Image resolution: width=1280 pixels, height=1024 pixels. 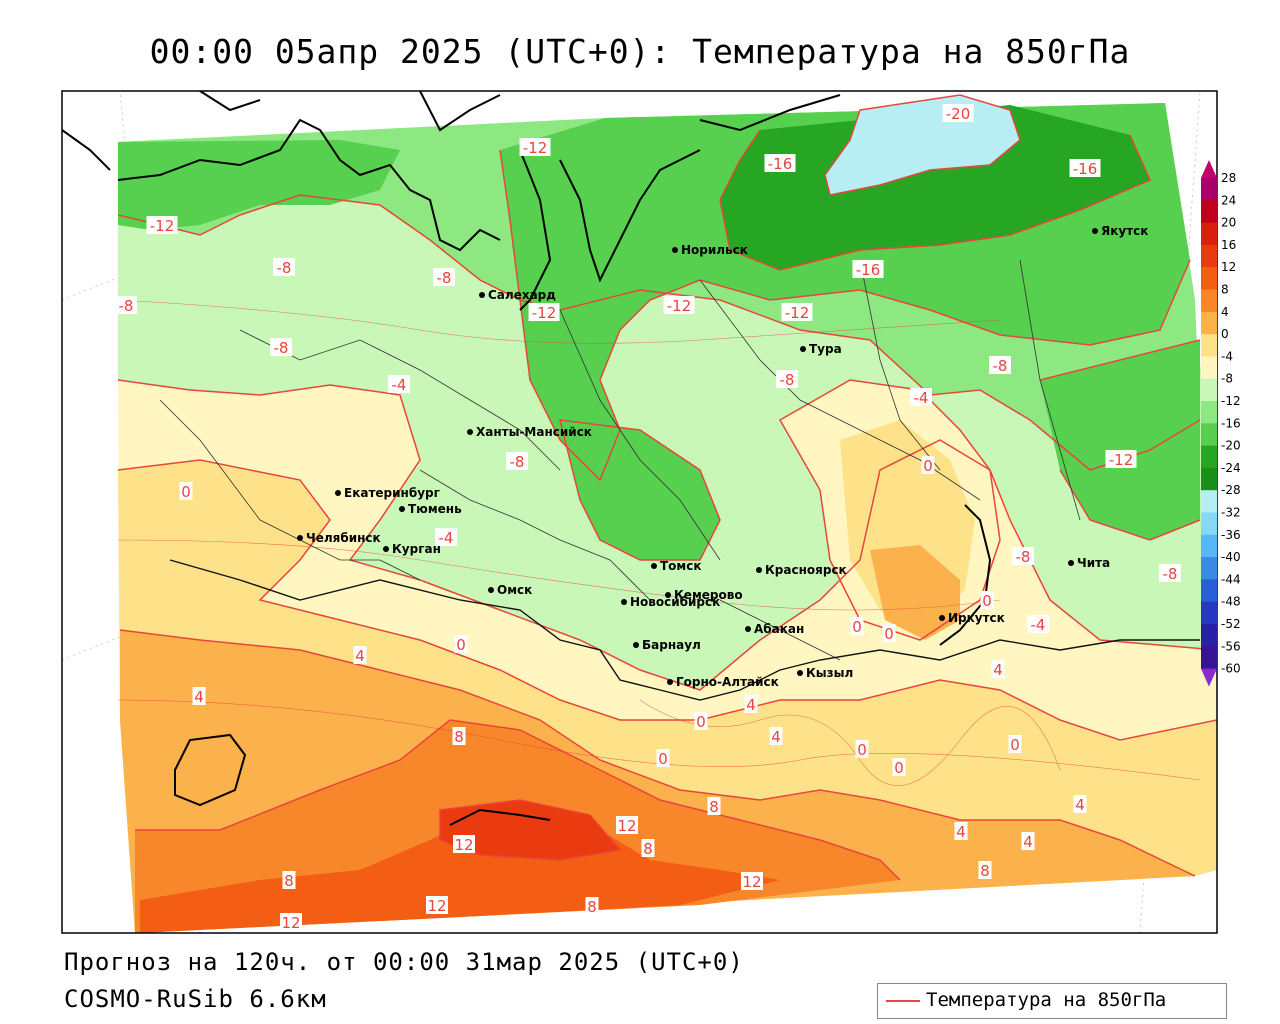 I want to click on colorbar-tick-label: -24, so click(x=1231, y=468).